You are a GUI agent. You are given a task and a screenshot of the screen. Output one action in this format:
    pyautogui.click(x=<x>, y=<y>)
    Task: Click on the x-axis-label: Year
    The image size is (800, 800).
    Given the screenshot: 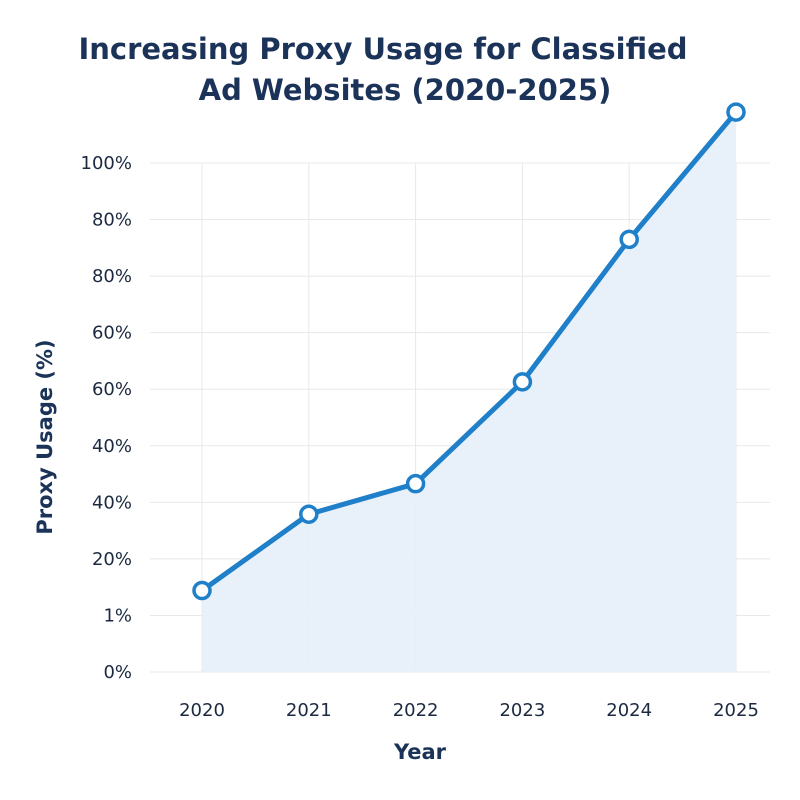 What is the action you would take?
    pyautogui.click(x=420, y=752)
    